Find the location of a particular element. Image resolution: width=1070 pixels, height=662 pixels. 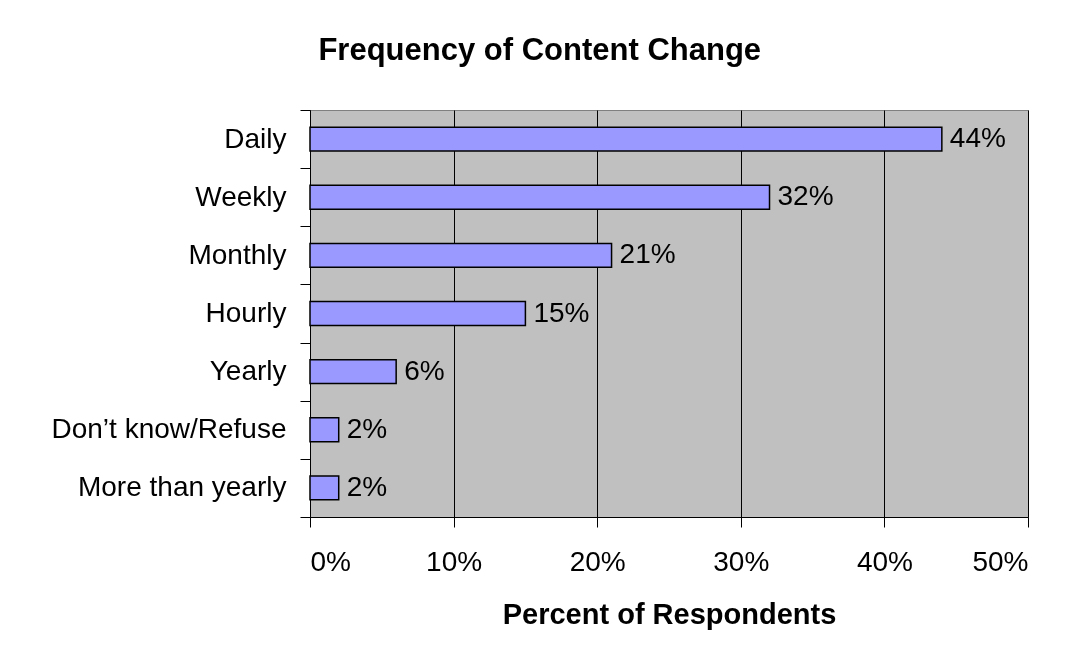

y-tick-label: Monthly is located at coordinates (237, 254).